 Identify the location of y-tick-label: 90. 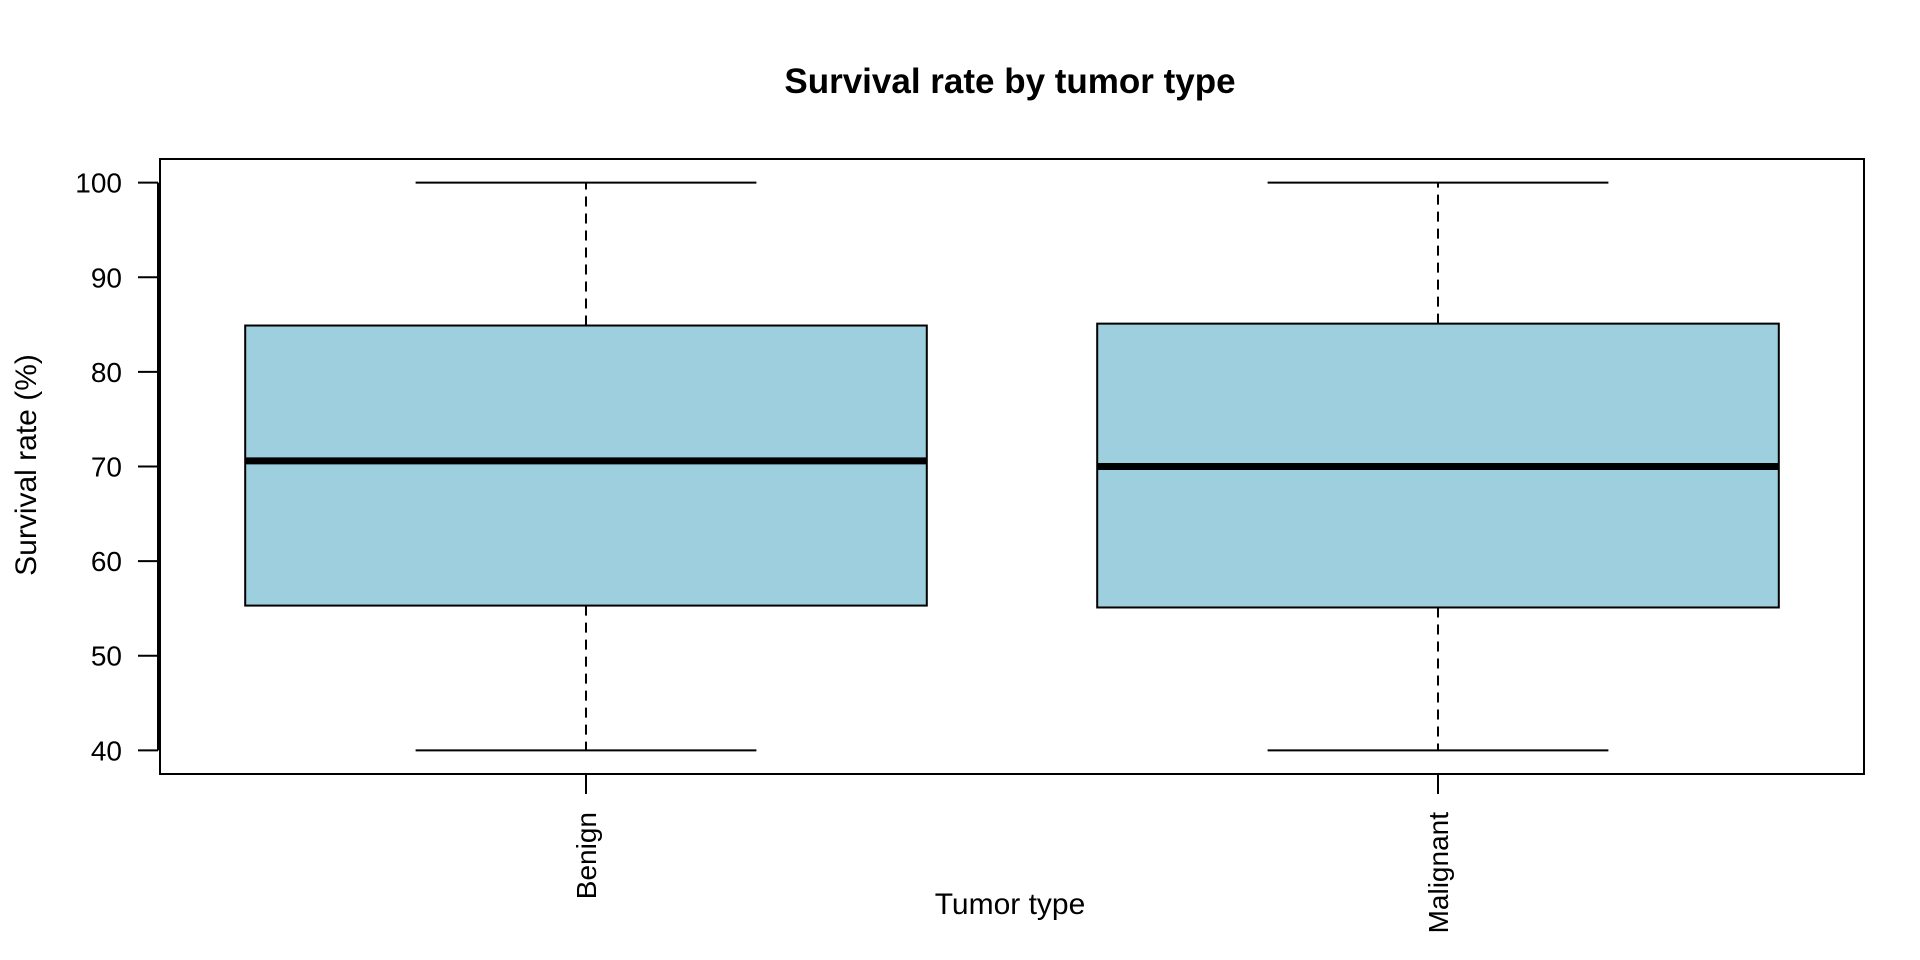
(106, 277).